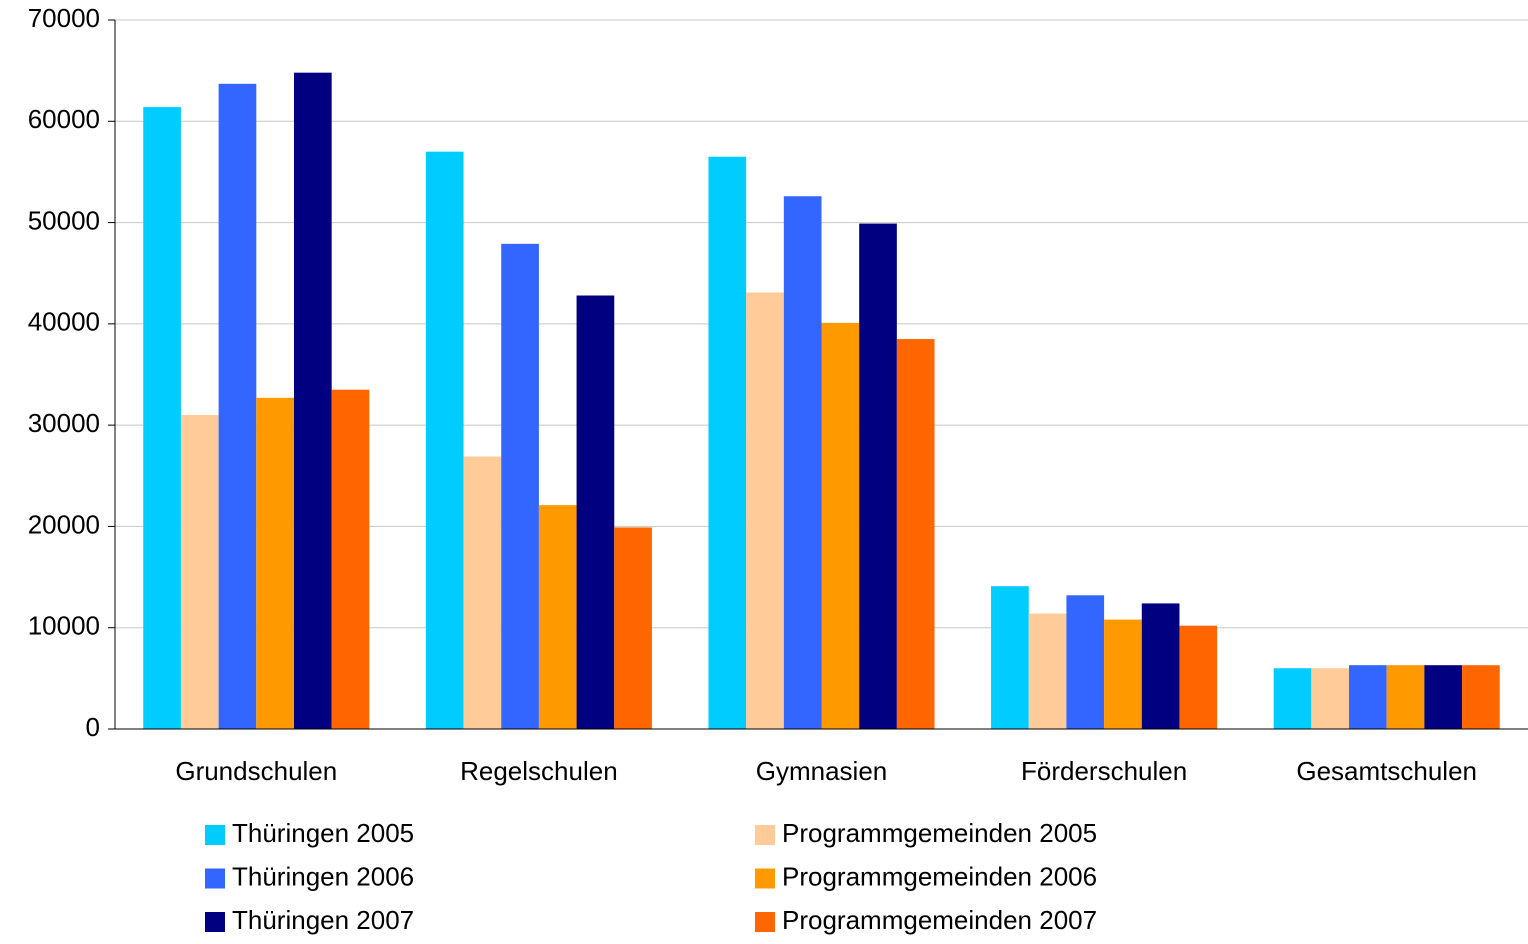 Image resolution: width=1528 pixels, height=944 pixels. I want to click on y-tick-label: 30000, so click(64, 423).